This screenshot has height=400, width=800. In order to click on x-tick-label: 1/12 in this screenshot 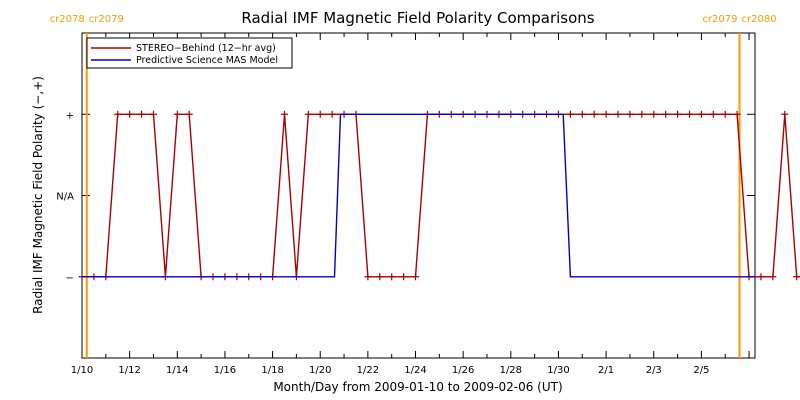, I will do `click(129, 370)`.